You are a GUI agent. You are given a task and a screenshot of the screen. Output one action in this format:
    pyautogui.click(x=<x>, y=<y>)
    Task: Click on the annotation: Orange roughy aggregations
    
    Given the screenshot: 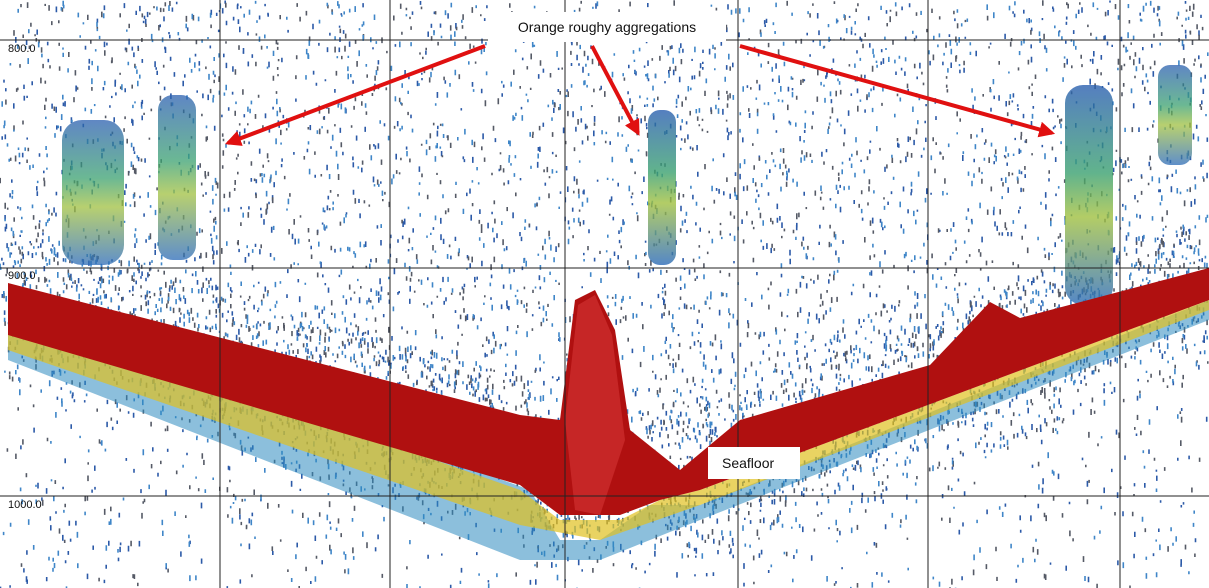 What is the action you would take?
    pyautogui.click(x=607, y=27)
    